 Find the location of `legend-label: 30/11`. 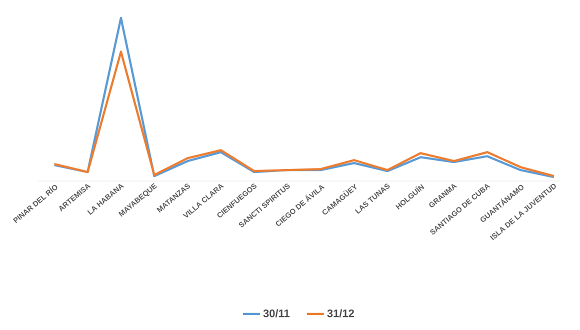

legend-label: 30/11 is located at coordinates (276, 313).